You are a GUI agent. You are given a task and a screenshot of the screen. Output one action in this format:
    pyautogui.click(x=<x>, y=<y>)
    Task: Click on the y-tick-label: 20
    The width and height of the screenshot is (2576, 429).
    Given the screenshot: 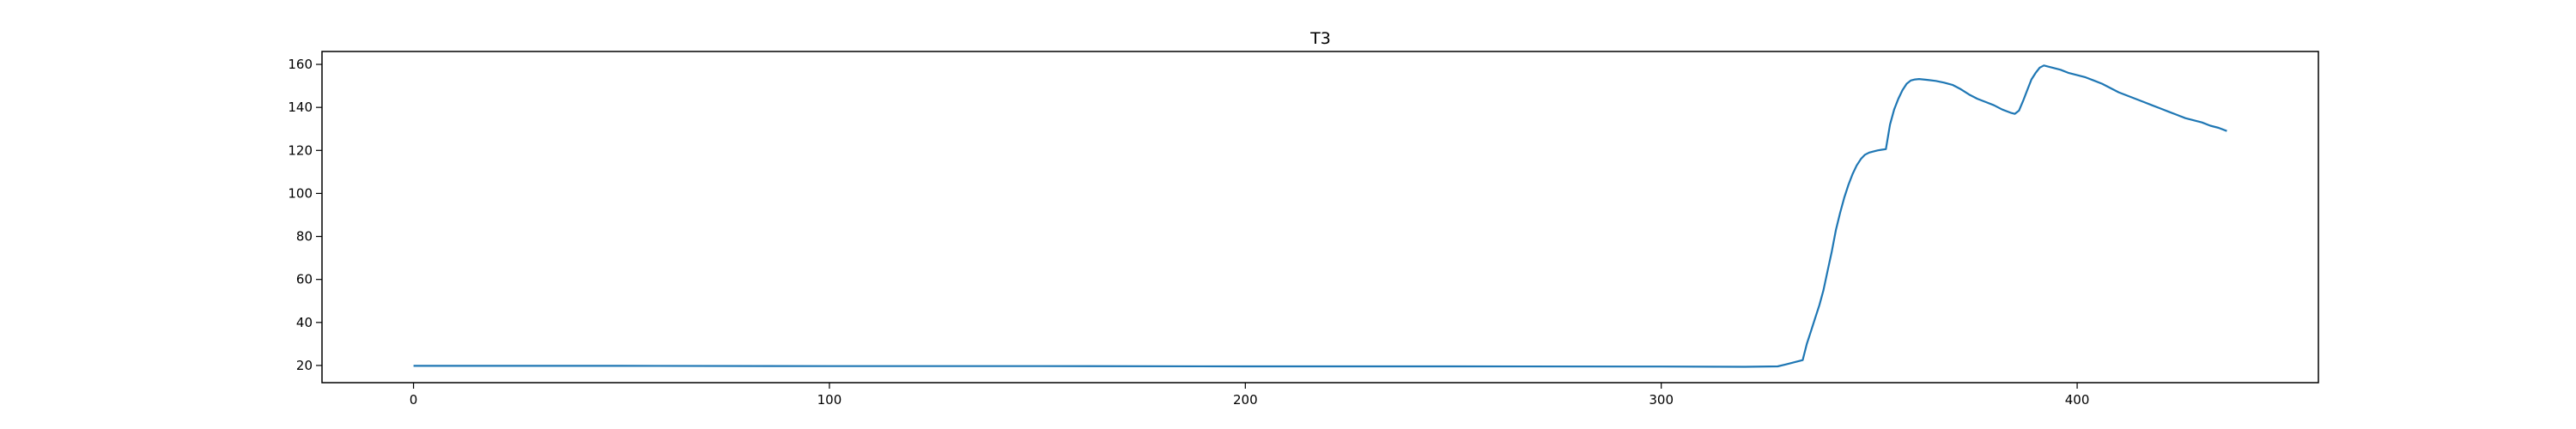 What is the action you would take?
    pyautogui.click(x=304, y=366)
    